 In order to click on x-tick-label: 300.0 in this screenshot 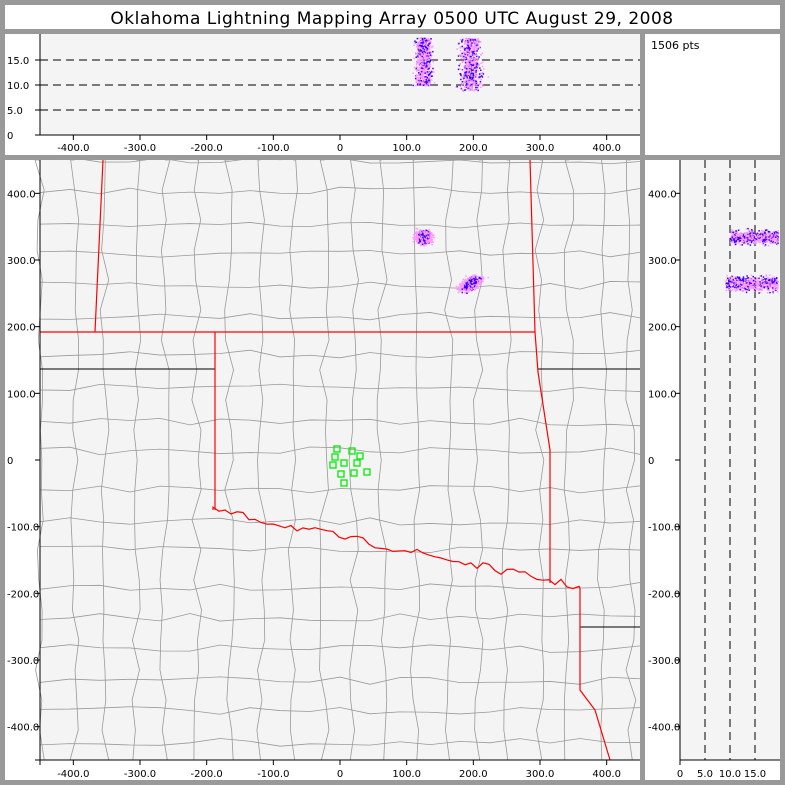, I will do `click(540, 774)`.